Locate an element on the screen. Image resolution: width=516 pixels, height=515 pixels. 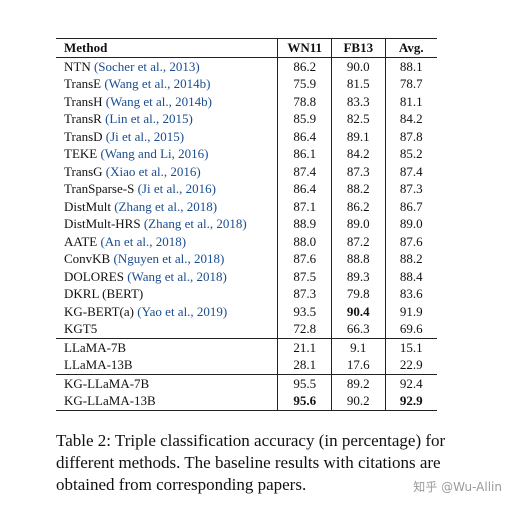
fb13-cell: 88.2 is located at coordinates (358, 189).